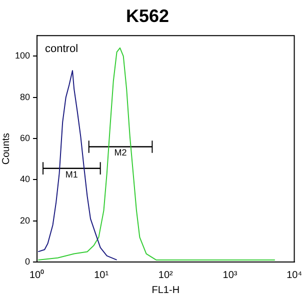 The image size is (305, 296). What do you see at coordinates (230, 275) in the screenshot?
I see `x-tick-label: 10³` at bounding box center [230, 275].